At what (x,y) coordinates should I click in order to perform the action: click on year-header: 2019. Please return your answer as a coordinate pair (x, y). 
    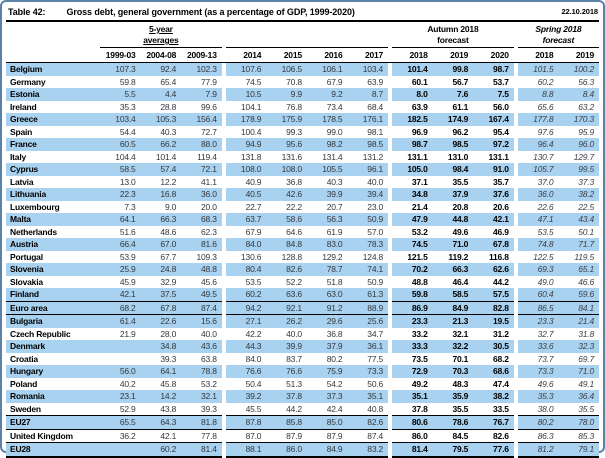
    Looking at the image, I should click on (578, 55).